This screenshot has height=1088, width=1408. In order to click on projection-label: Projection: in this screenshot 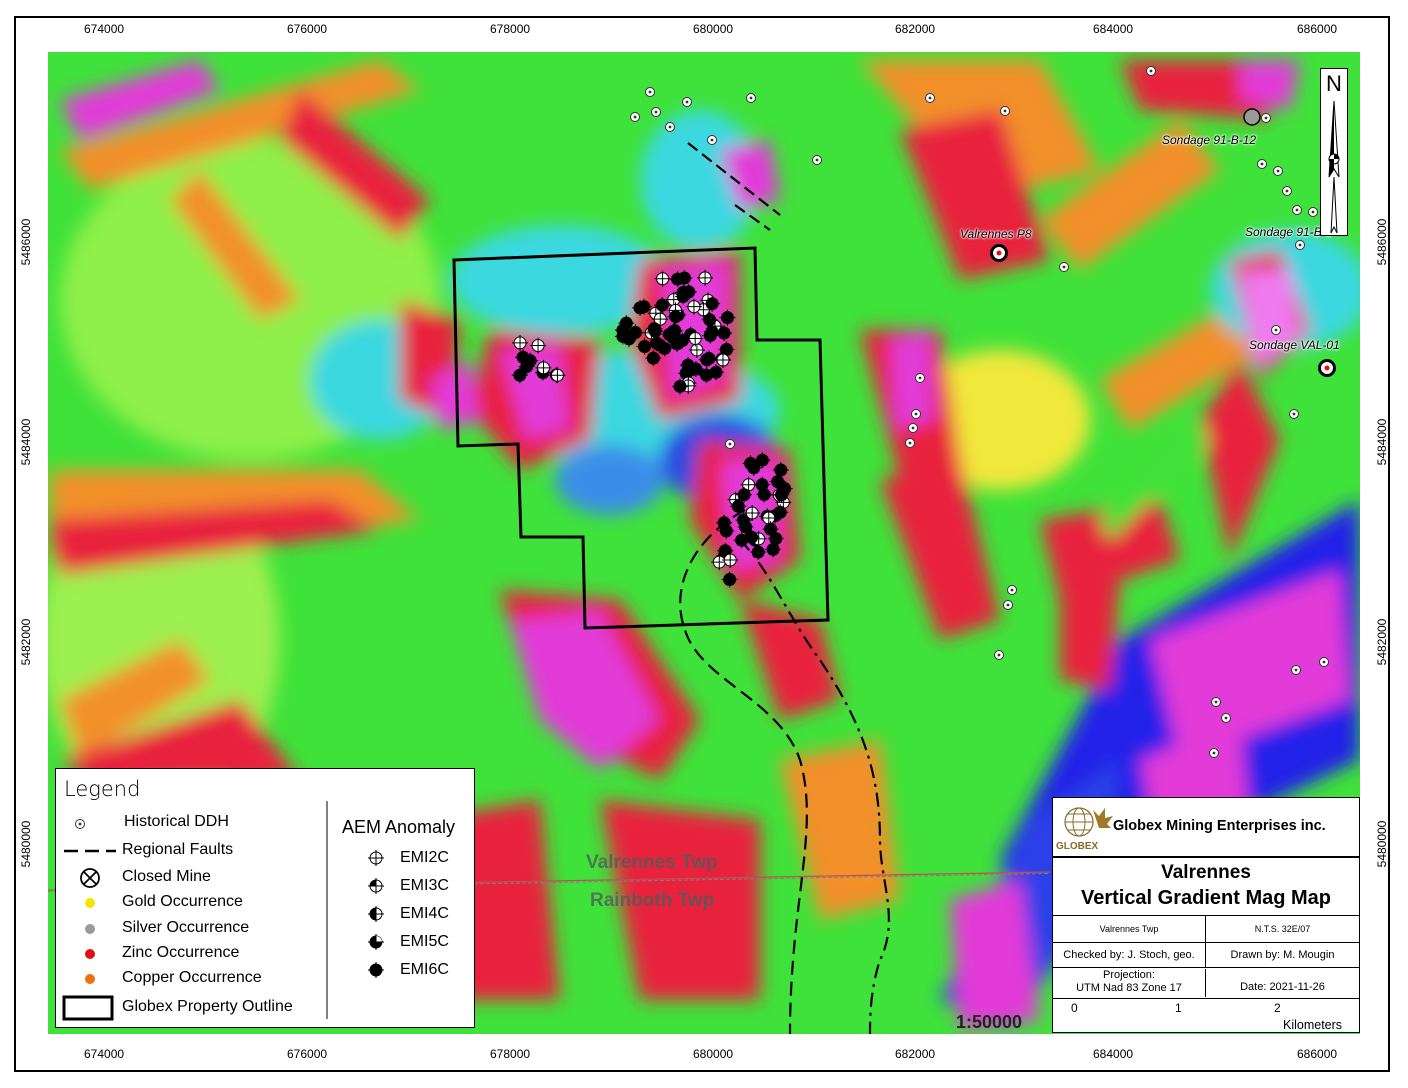, I will do `click(1129, 975)`.